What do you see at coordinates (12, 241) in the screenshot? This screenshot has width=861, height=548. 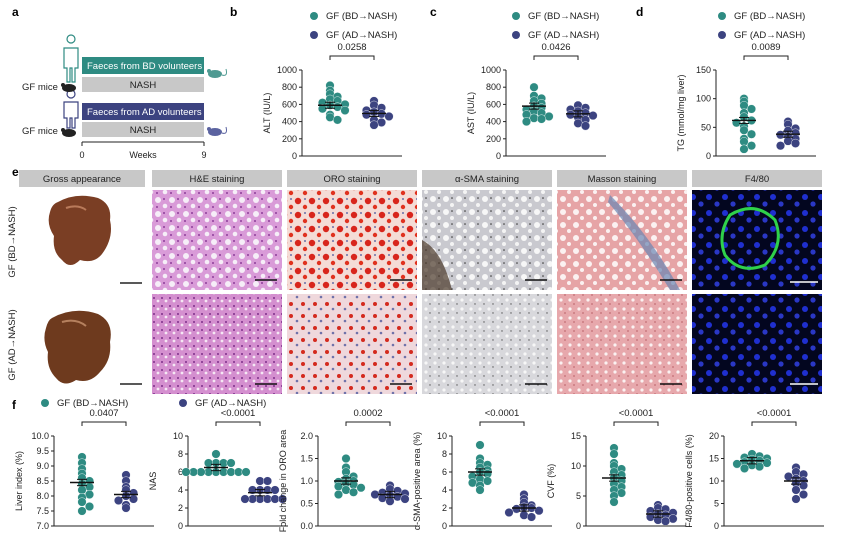 I see `row-label-bd: GF (BD→NASH)` at bounding box center [12, 241].